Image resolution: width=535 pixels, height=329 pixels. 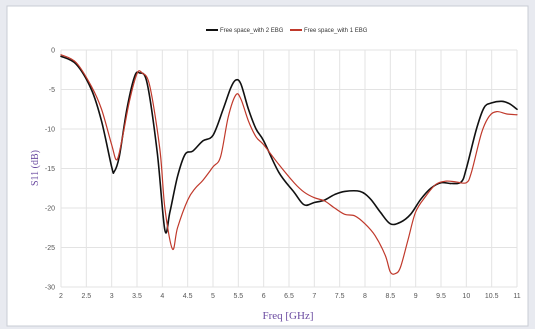 What do you see at coordinates (52, 90) in the screenshot?
I see `y-tick-label: -5` at bounding box center [52, 90].